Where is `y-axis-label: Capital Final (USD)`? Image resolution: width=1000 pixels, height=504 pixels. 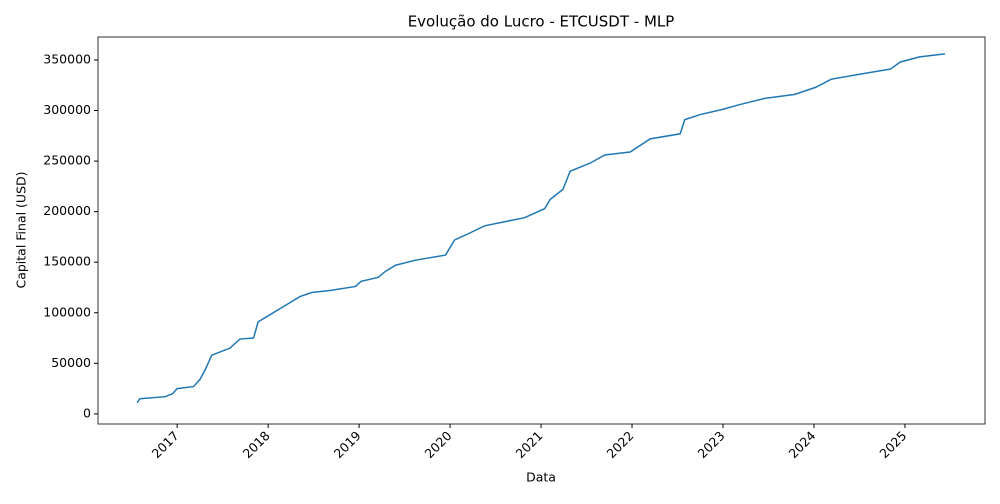 y-axis-label: Capital Final (USD) is located at coordinates (21, 229).